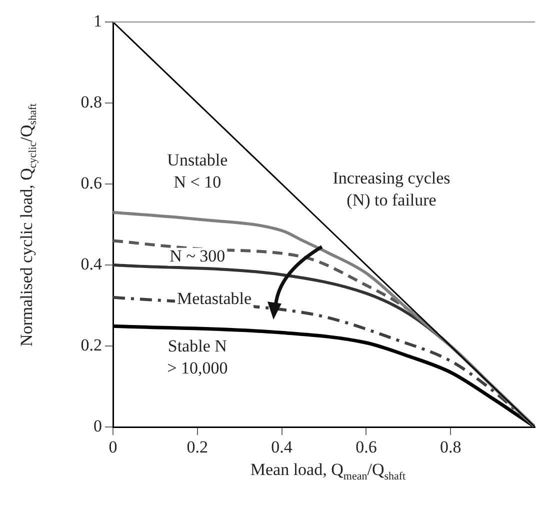 The height and width of the screenshot is (506, 537). What do you see at coordinates (198, 256) in the screenshot?
I see `annotation: N ~ 300` at bounding box center [198, 256].